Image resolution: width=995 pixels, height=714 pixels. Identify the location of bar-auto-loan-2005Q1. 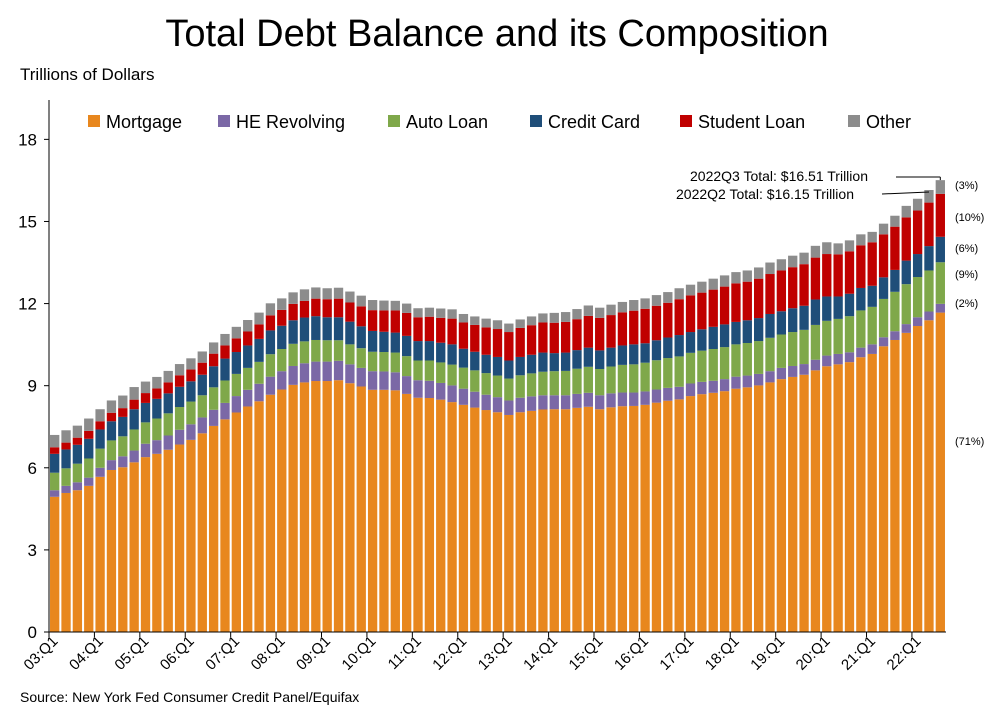
(145, 433).